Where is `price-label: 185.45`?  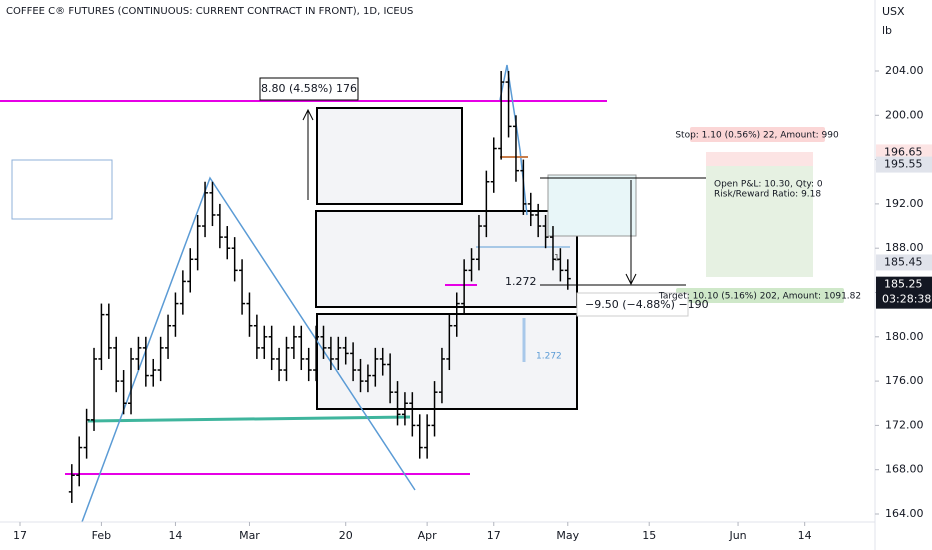
price-label: 185.45 is located at coordinates (903, 261).